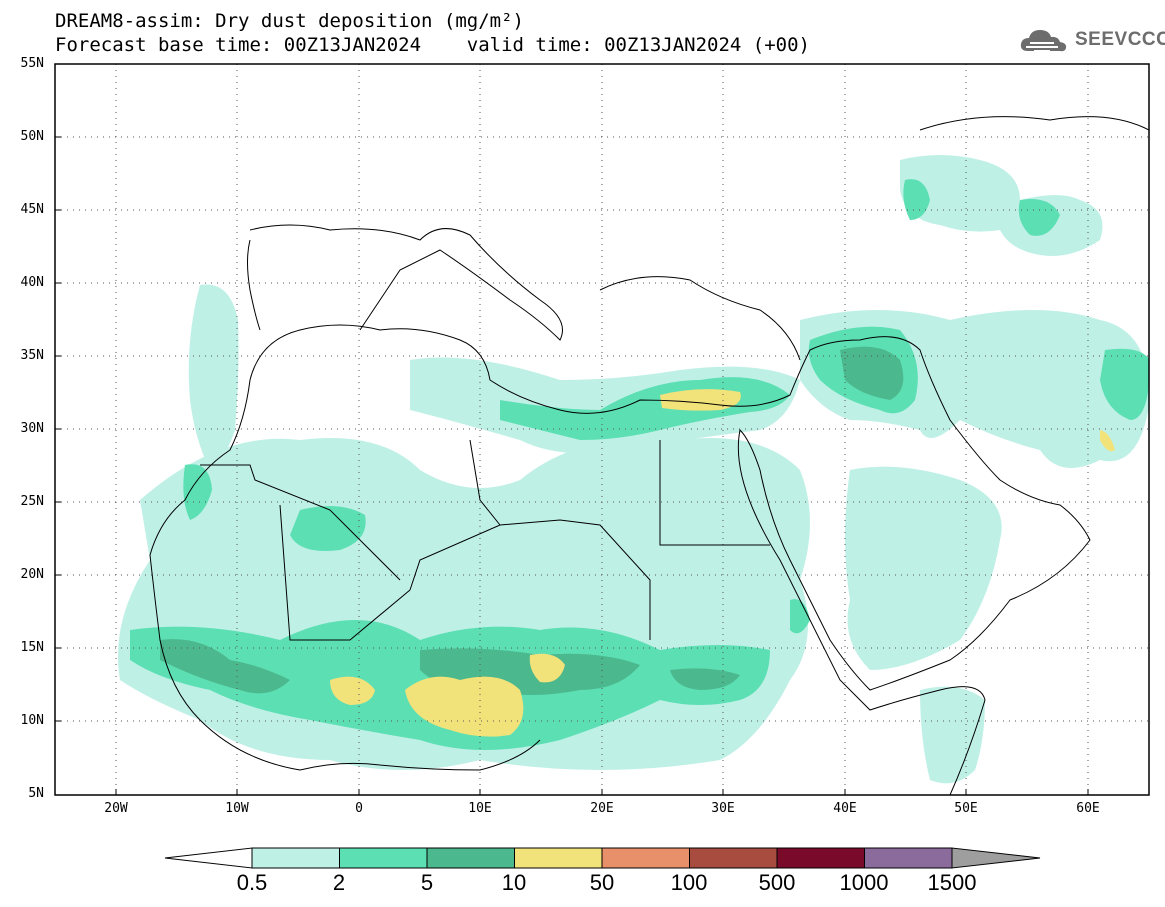  What do you see at coordinates (845, 808) in the screenshot?
I see `lon-label: 40E` at bounding box center [845, 808].